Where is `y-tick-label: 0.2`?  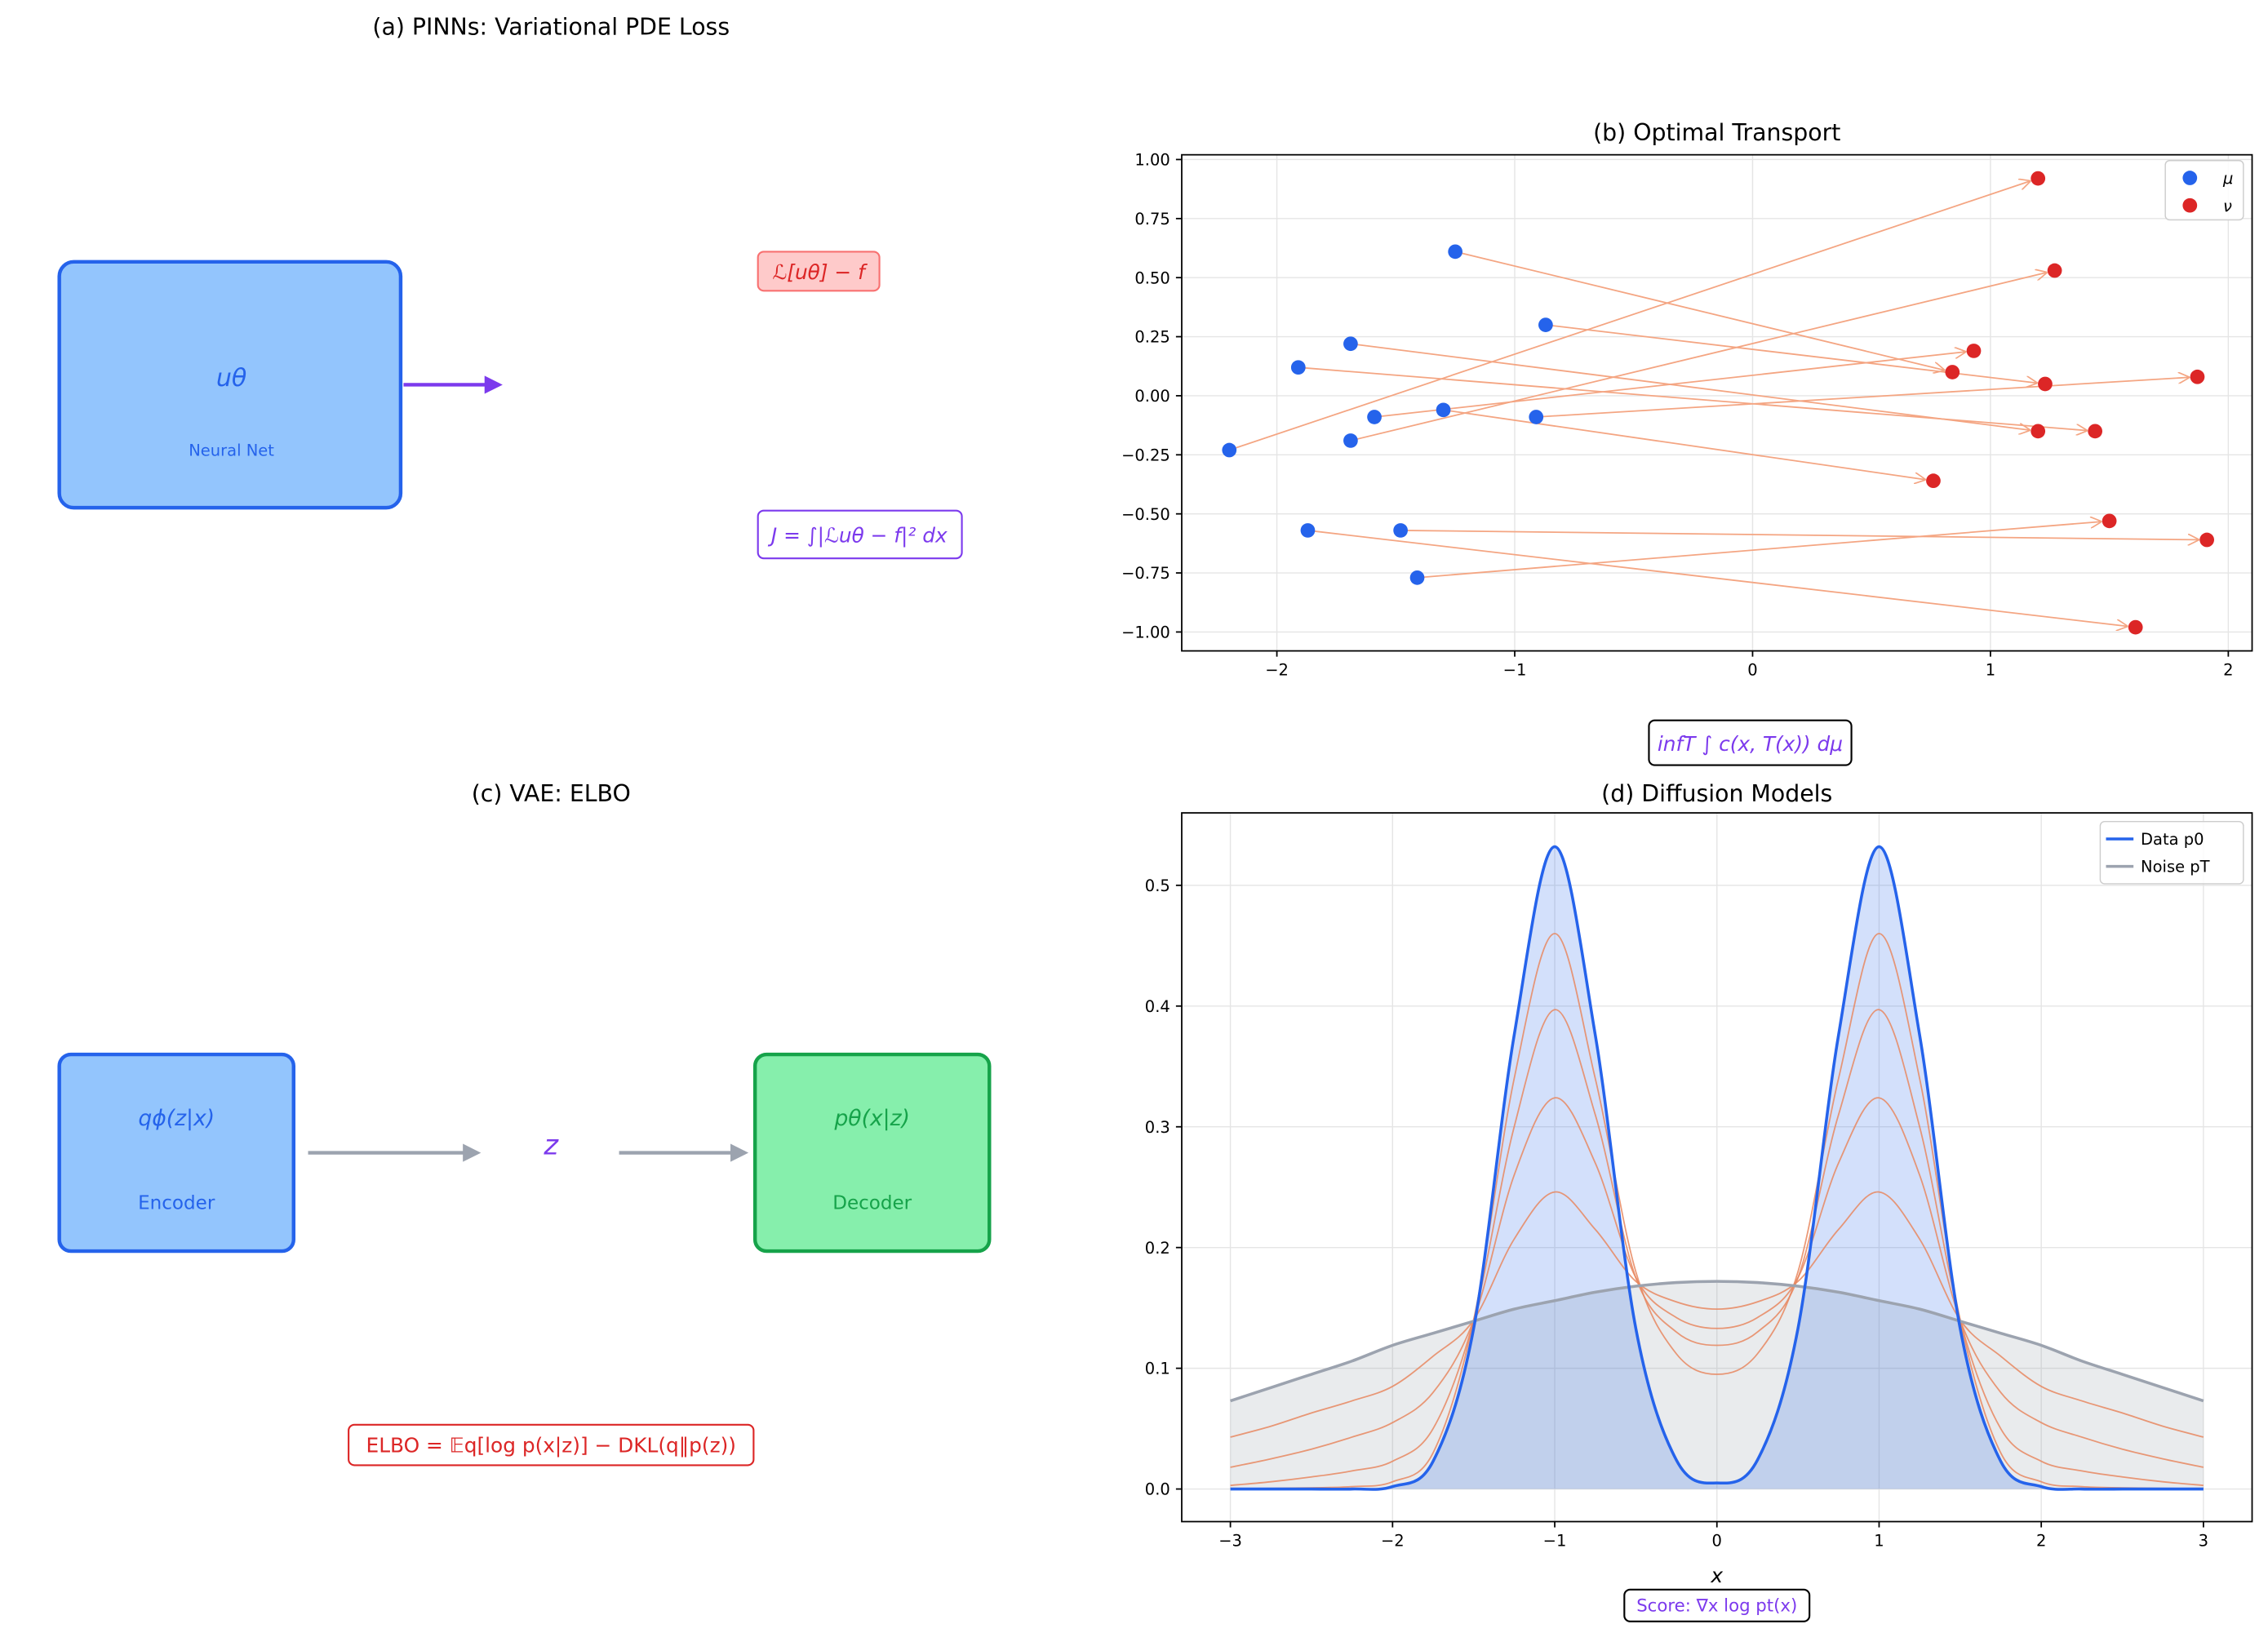
y-tick-label: 0.2 is located at coordinates (1157, 1248).